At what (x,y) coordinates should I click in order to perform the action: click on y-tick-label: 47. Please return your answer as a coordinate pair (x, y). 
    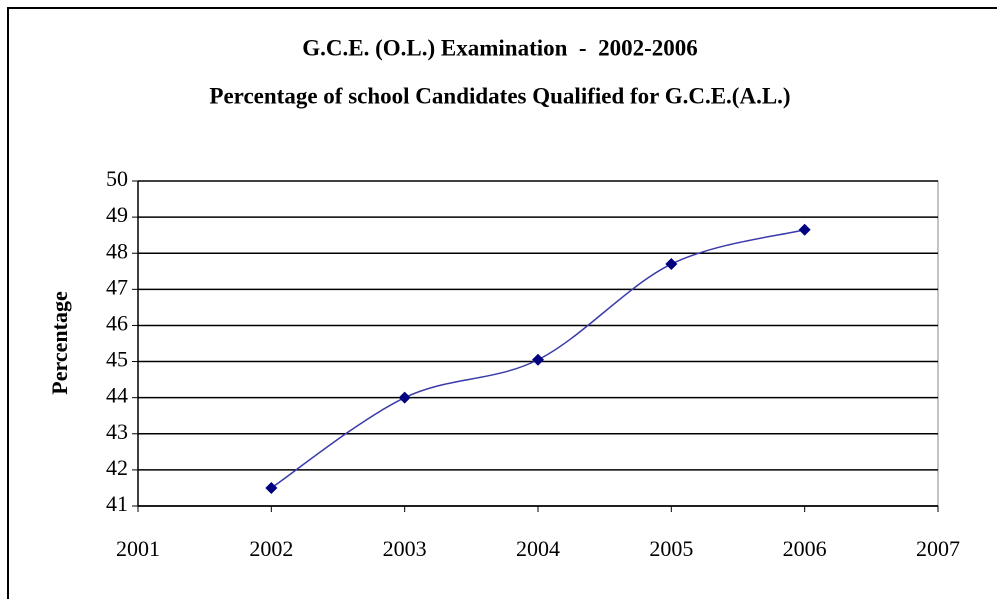
    Looking at the image, I should click on (117, 286).